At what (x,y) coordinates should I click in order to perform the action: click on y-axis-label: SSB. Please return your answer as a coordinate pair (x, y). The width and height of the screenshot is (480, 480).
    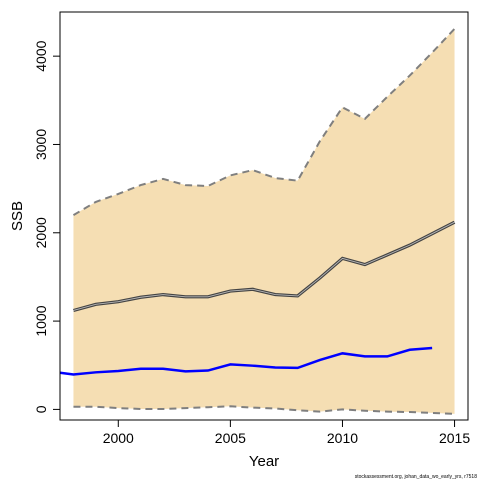
    Looking at the image, I should click on (17, 216).